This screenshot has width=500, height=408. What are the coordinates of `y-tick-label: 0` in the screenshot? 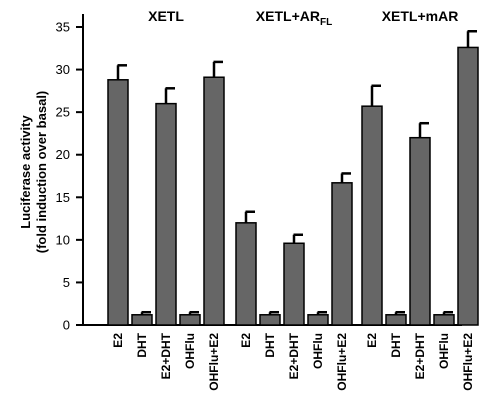 It's located at (66, 325).